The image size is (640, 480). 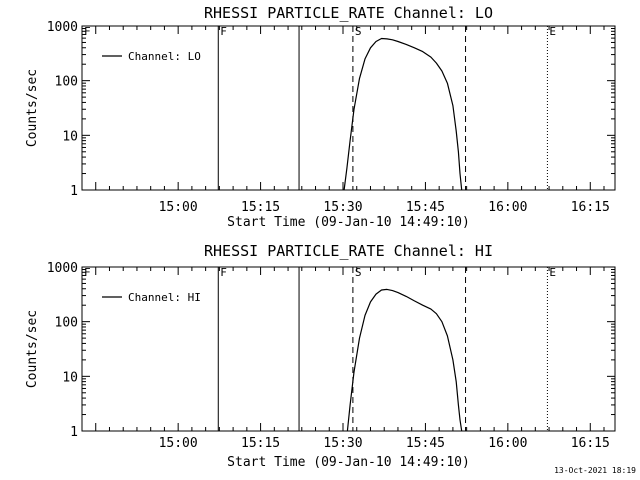 What do you see at coordinates (348, 251) in the screenshot?
I see `chart-title: RHESSI PARTICLE_RATE Channel: HI` at bounding box center [348, 251].